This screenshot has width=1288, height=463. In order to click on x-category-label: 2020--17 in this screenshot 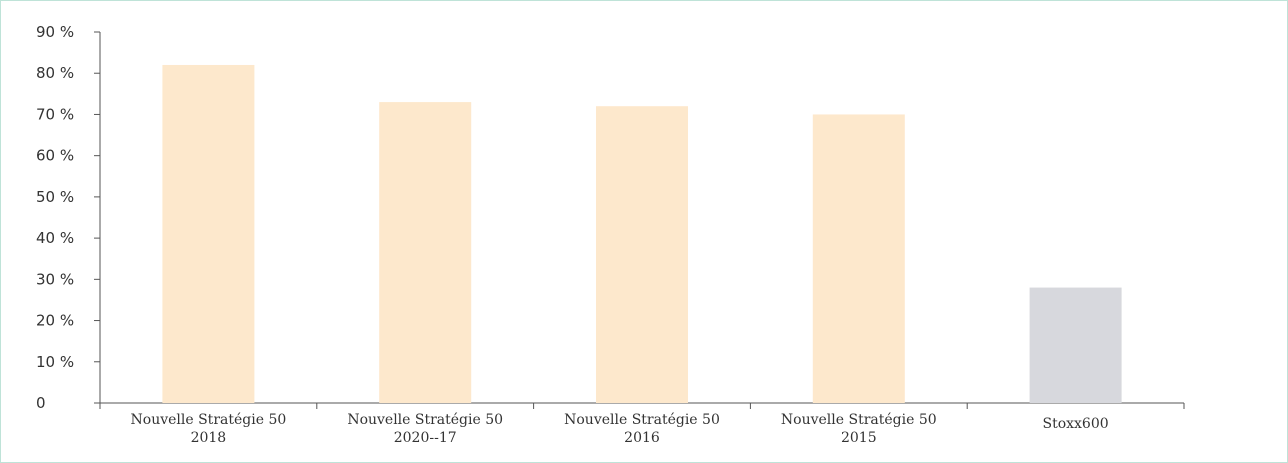, I will do `click(425, 438)`.